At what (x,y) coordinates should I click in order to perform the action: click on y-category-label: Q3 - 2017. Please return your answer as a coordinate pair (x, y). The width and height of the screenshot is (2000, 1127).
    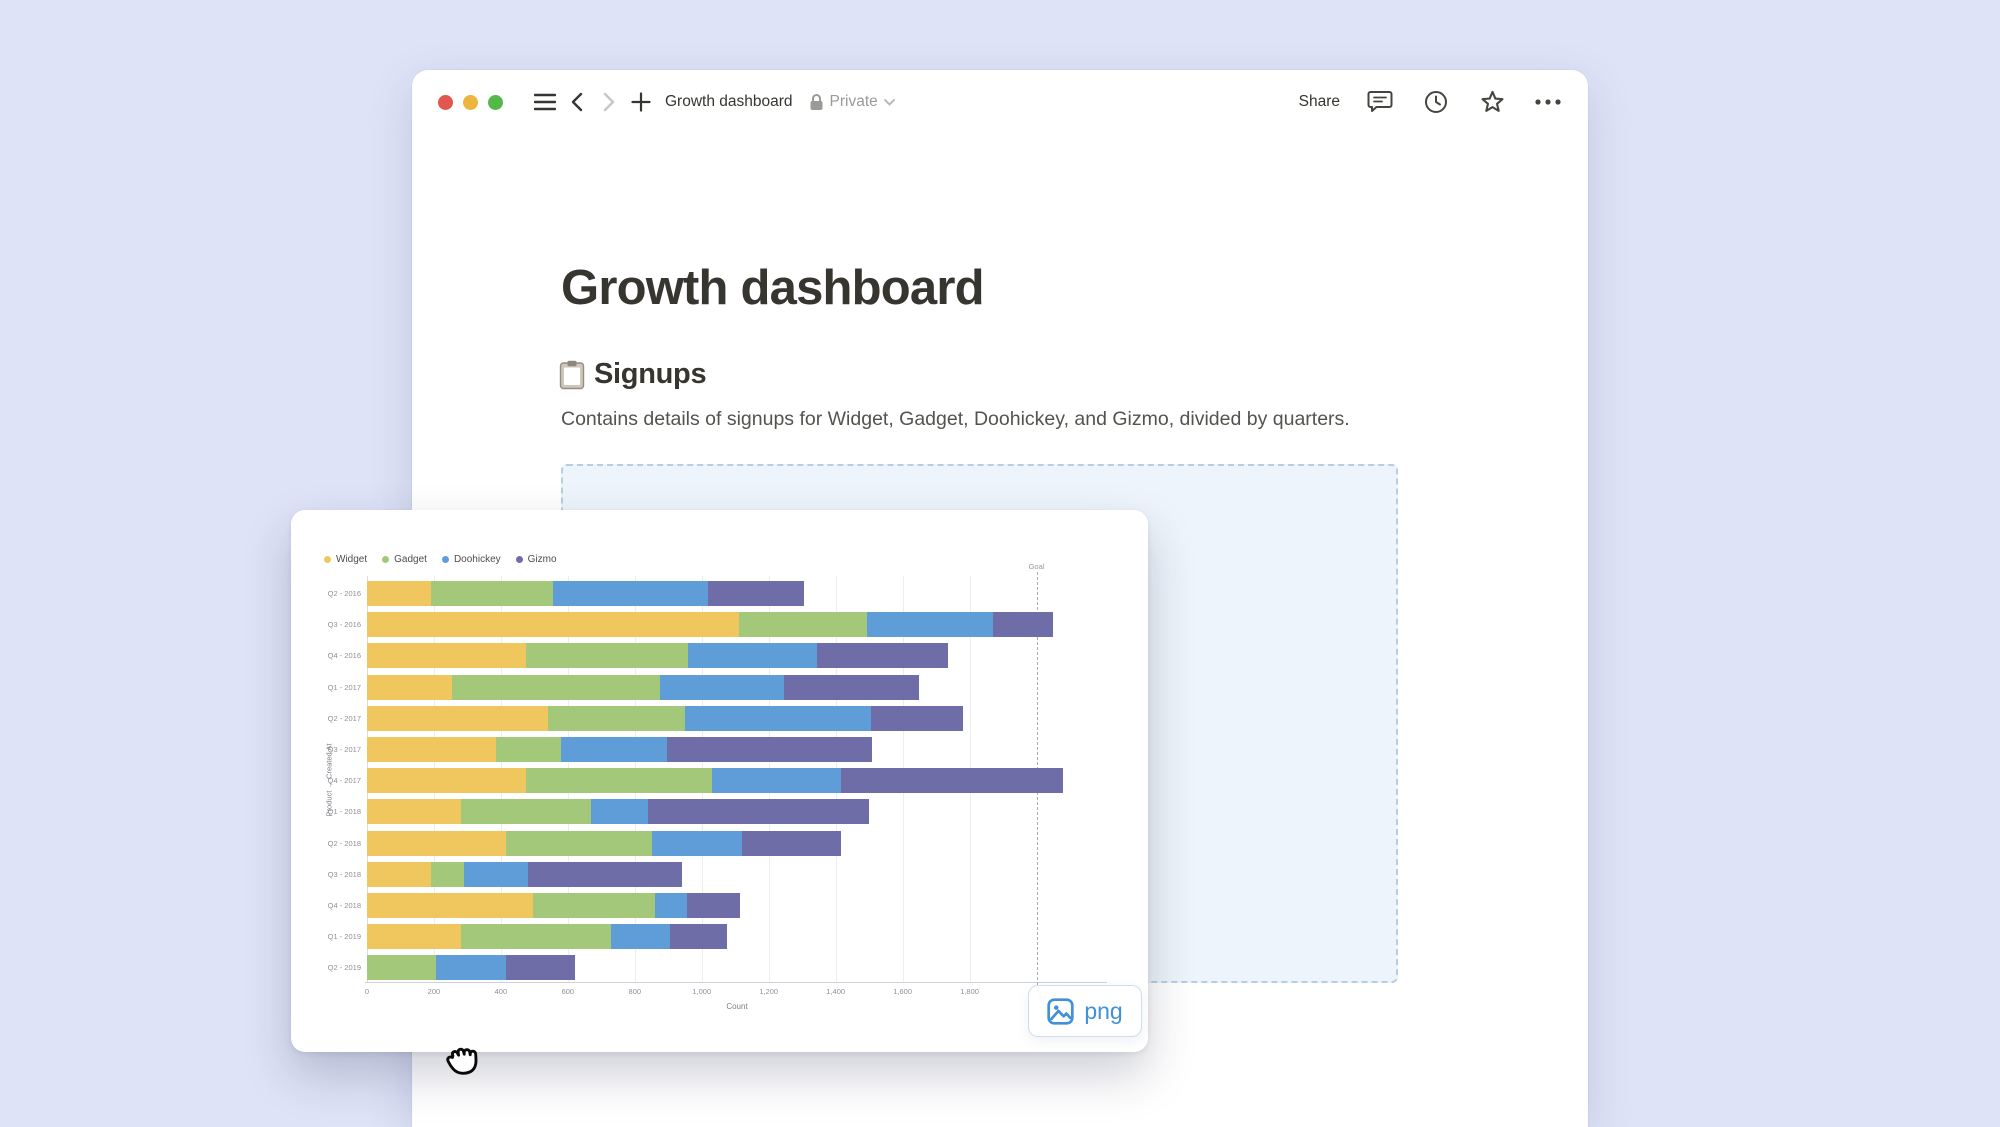
    Looking at the image, I should click on (344, 749).